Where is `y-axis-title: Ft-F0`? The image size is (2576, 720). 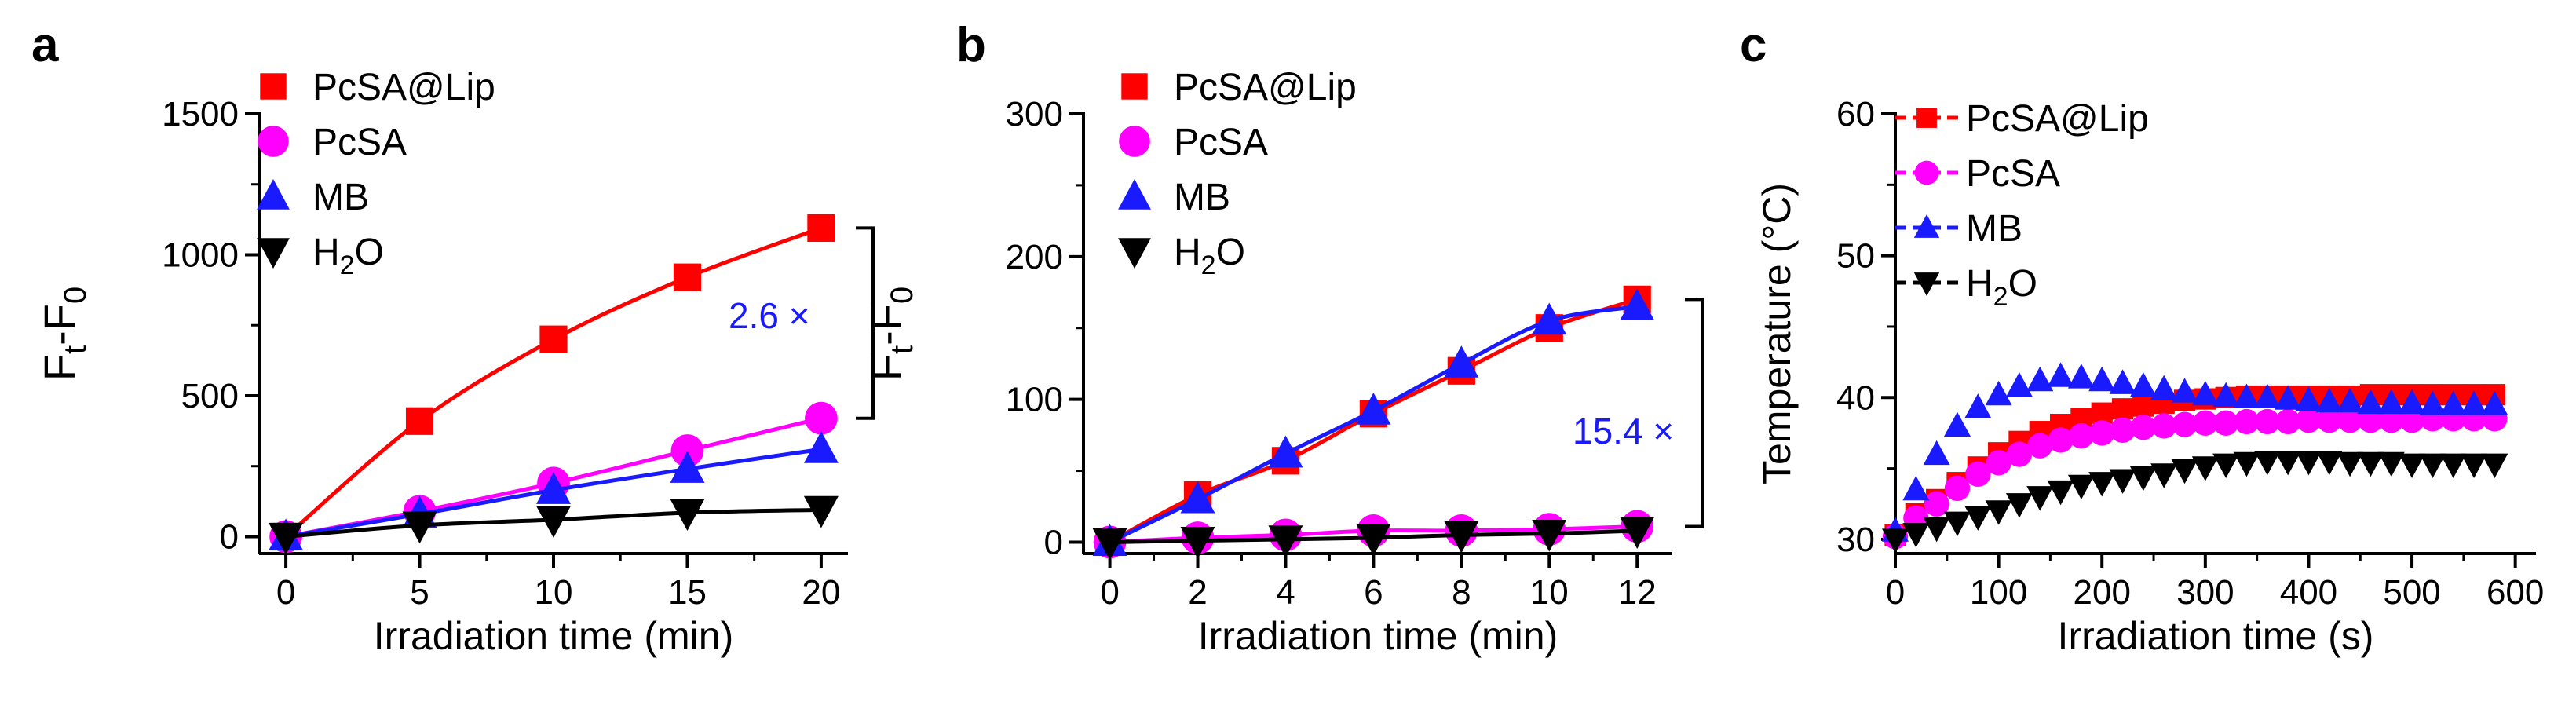
y-axis-title: Ft-F0 is located at coordinates (890, 334).